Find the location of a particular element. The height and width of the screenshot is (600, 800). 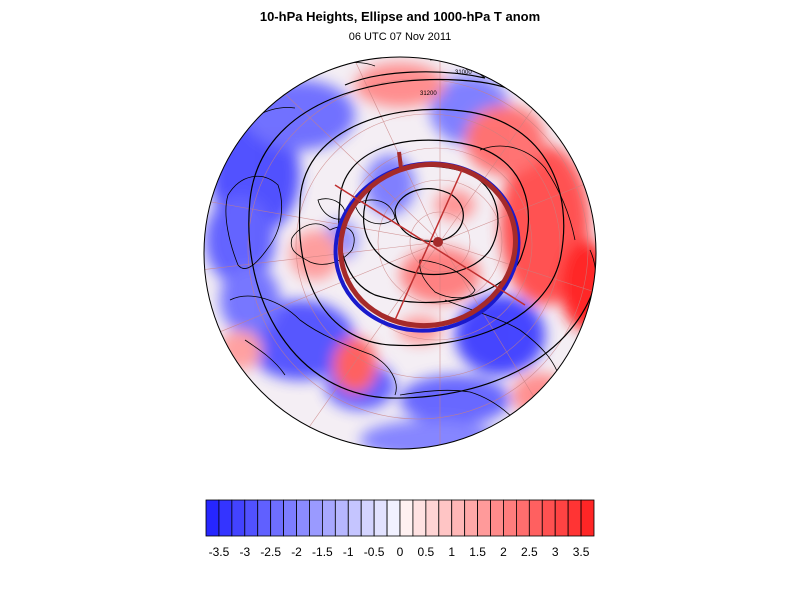

colorbar-tick-label: 0.5 is located at coordinates (426, 552).